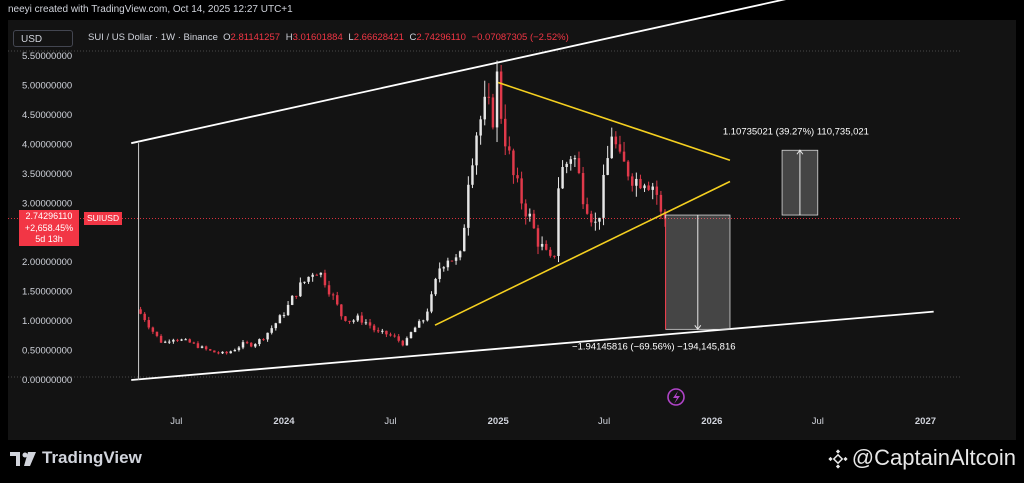 The width and height of the screenshot is (1024, 483). What do you see at coordinates (47, 351) in the screenshot?
I see `y-tick-label: 0.50000000` at bounding box center [47, 351].